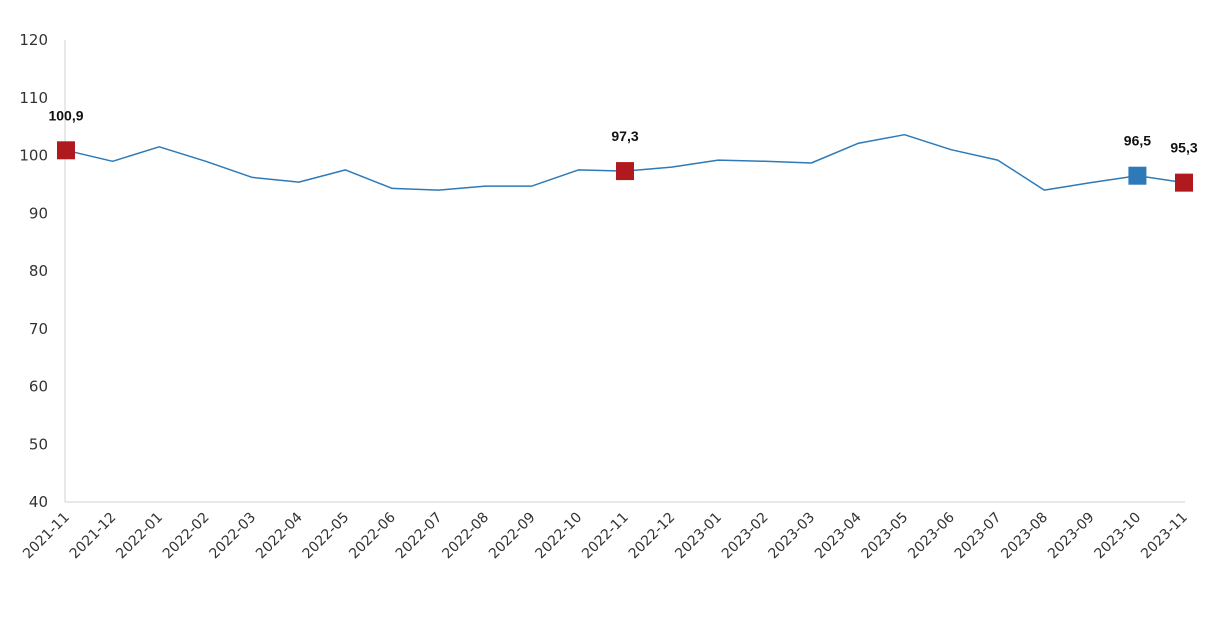  Describe the element at coordinates (1024, 536) in the screenshot. I see `x-tick-label: 2023-08` at that location.